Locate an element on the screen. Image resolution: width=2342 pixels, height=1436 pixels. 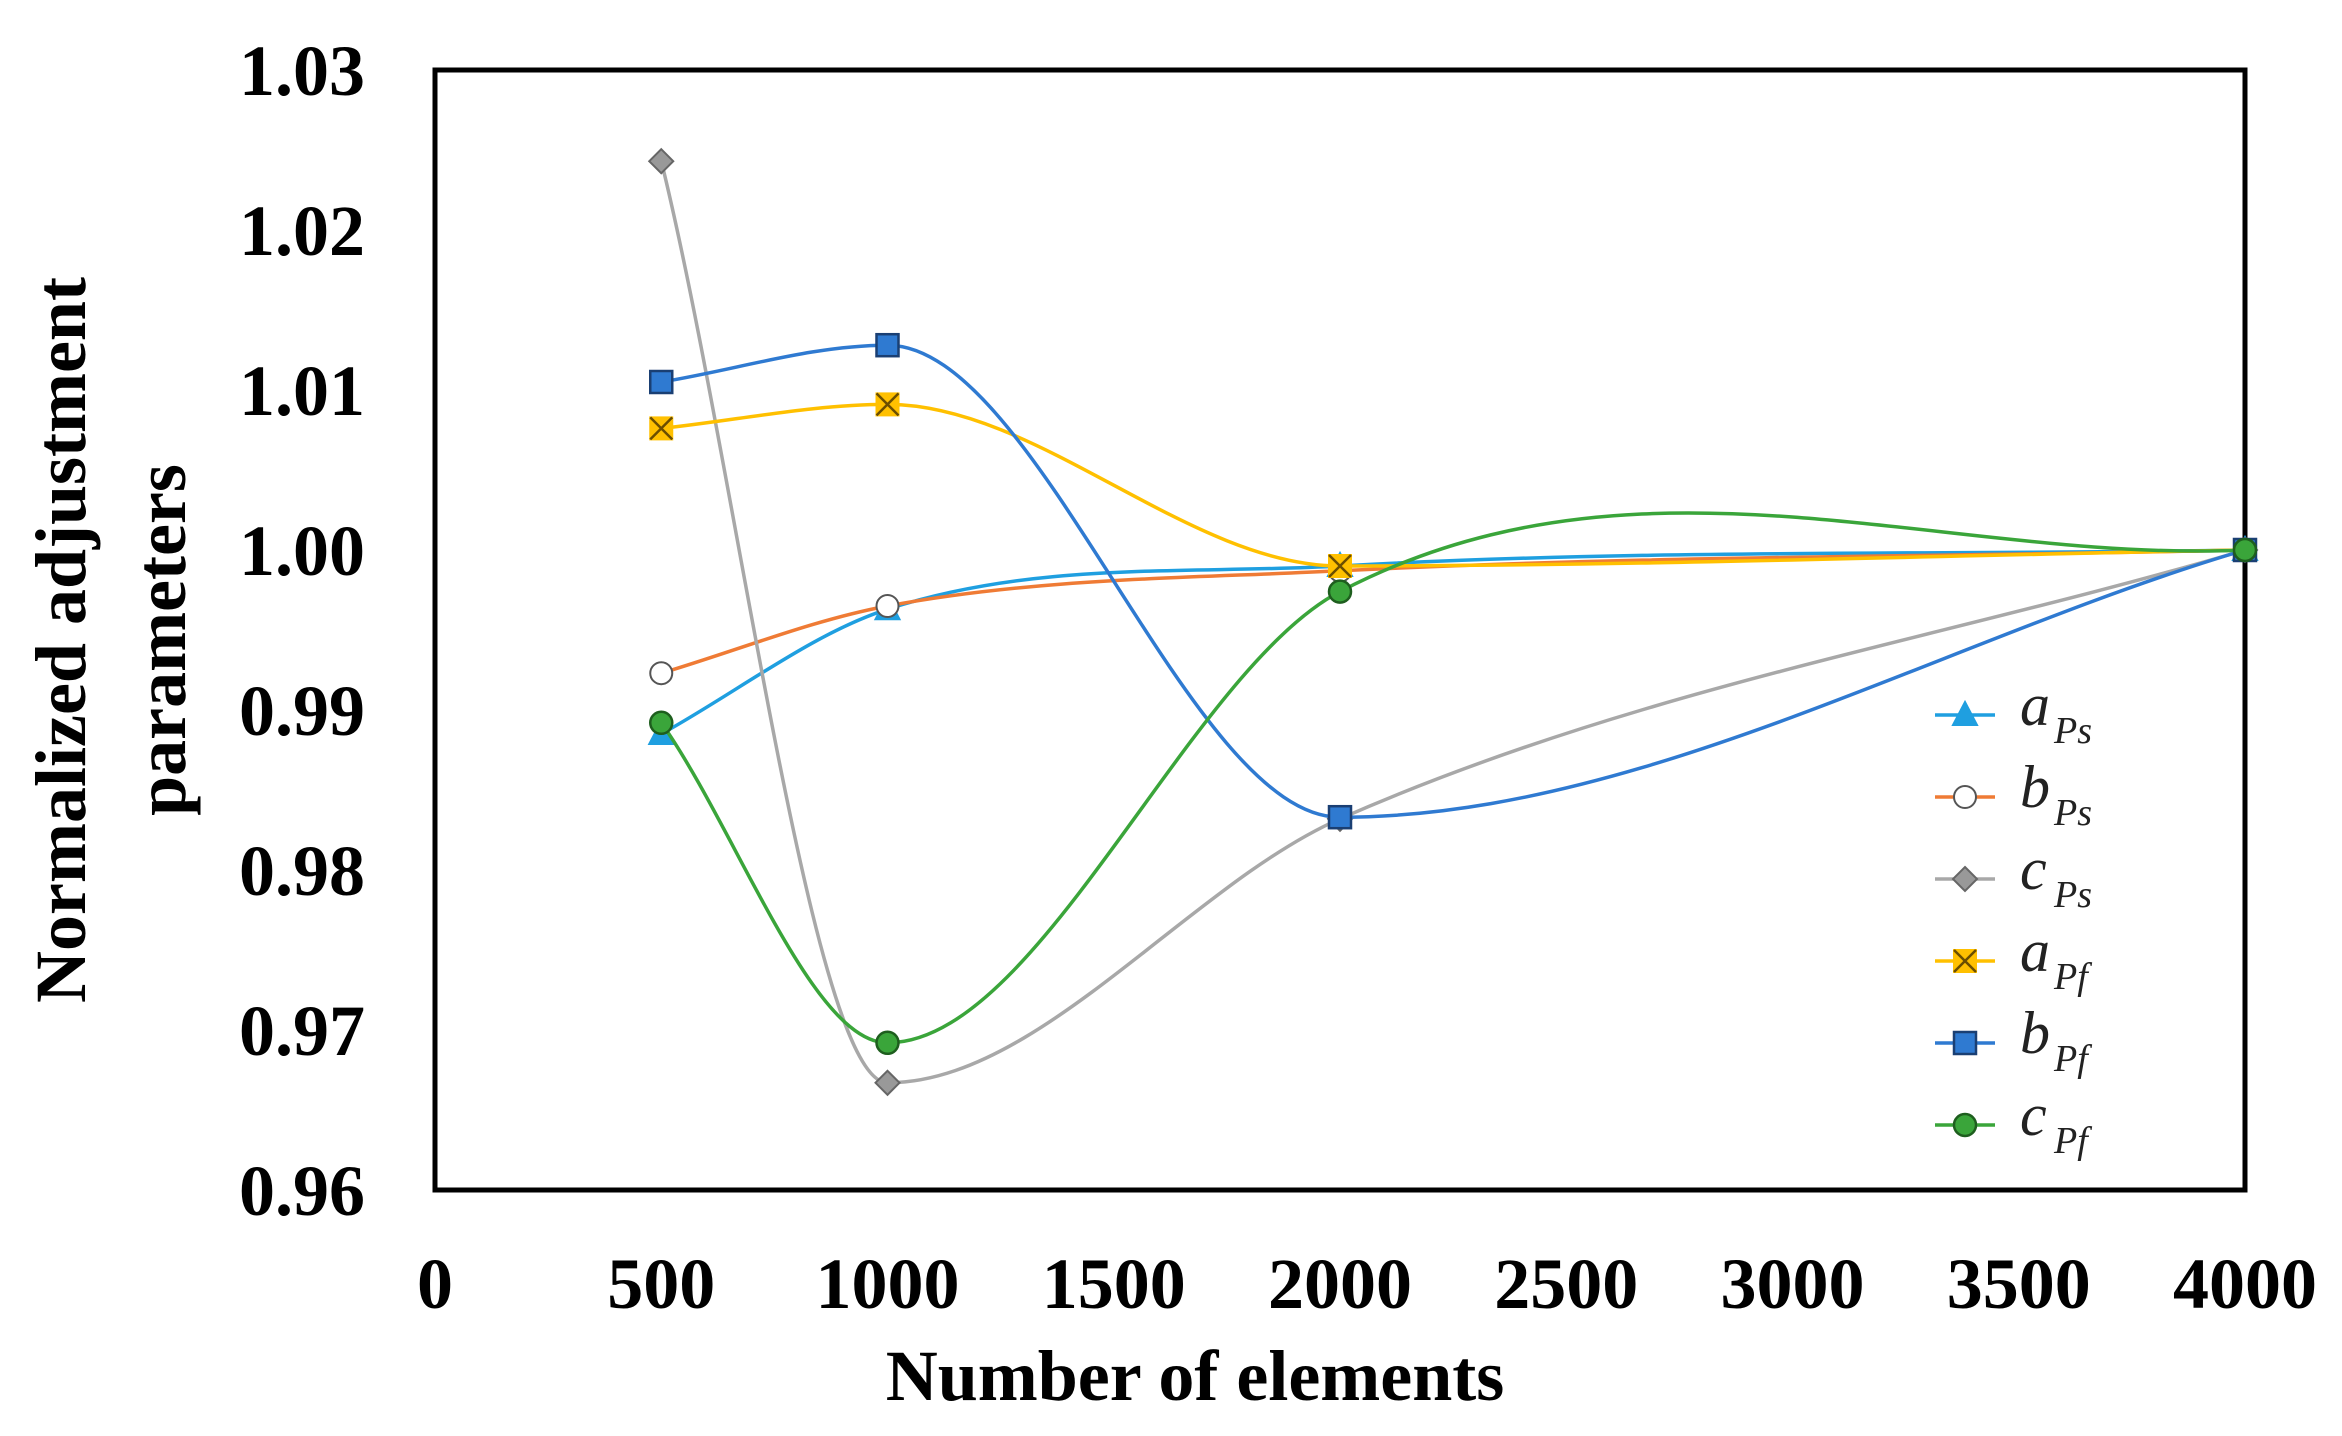
legend-item-bPf: b Pf is located at coordinates (2013, 1040).